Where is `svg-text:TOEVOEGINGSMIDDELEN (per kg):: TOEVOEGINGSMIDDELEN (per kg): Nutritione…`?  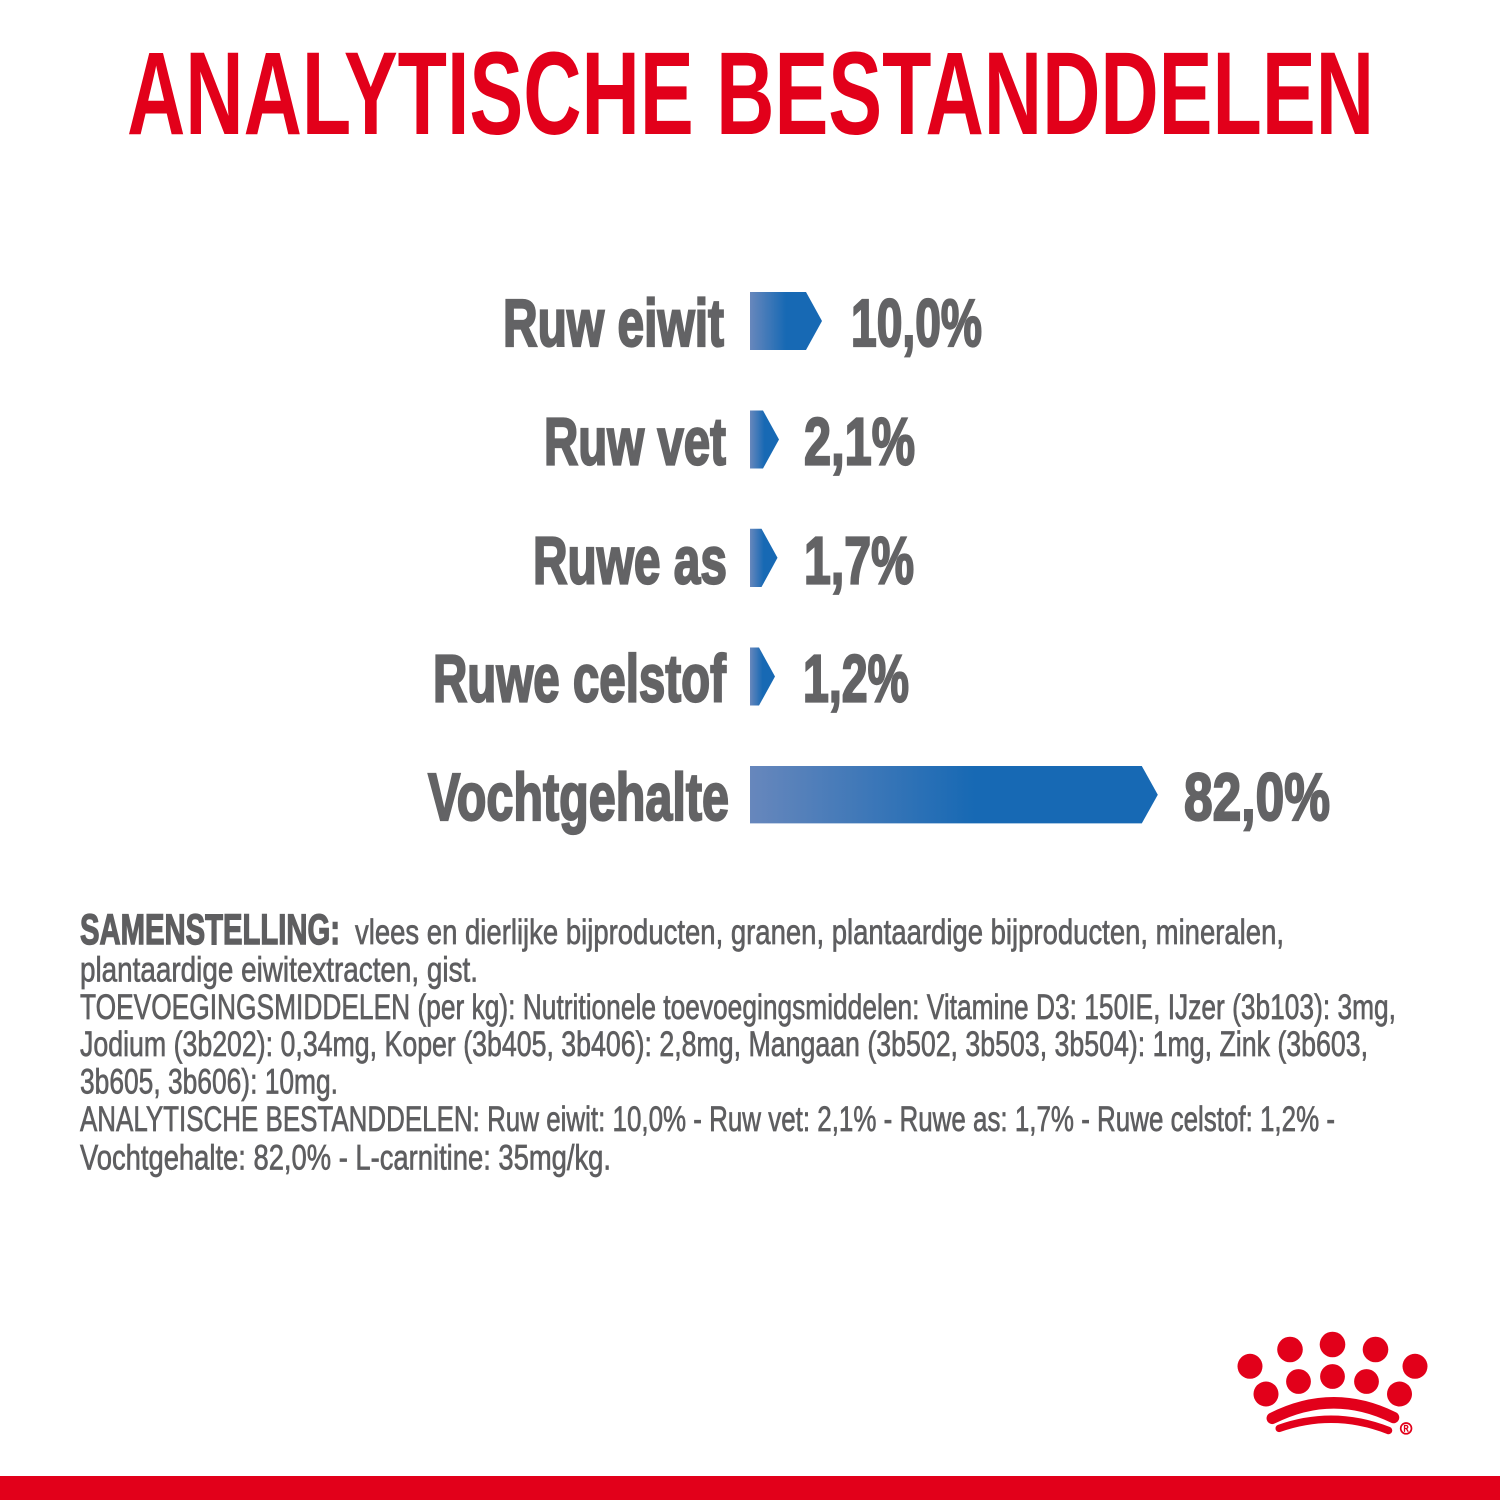
svg-text:TOEVOEGINGSMIDDELEN (per kg):: TOEVOEGINGSMIDDELEN (per kg): Nutritione… is located at coordinates (738, 1007).